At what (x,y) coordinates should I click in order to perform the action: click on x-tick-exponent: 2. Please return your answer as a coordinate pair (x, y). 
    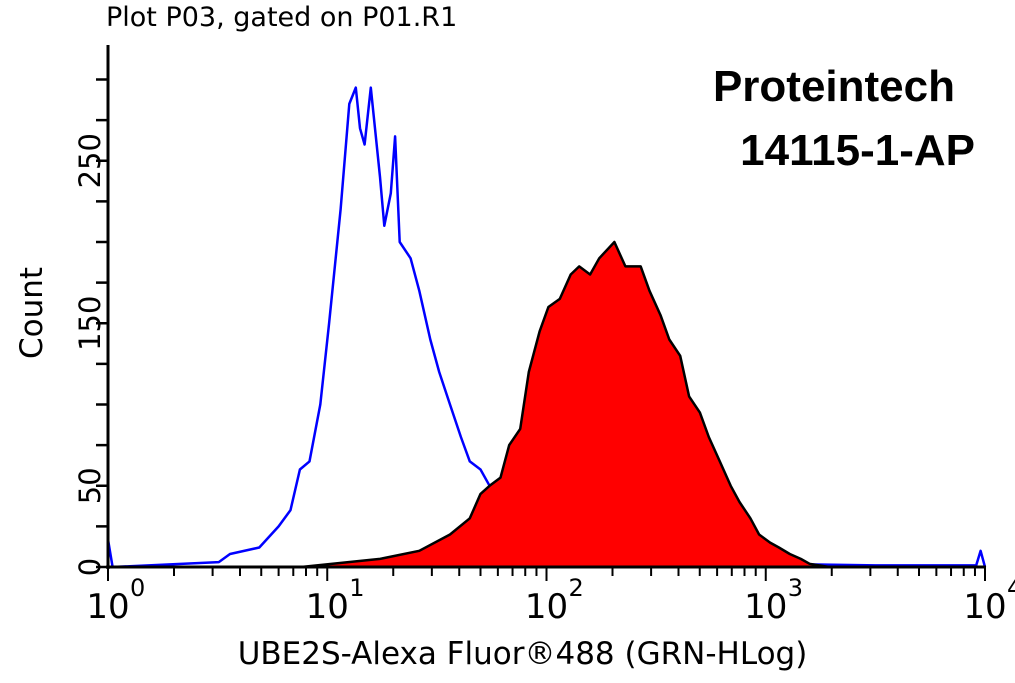
    Looking at the image, I should click on (576, 588).